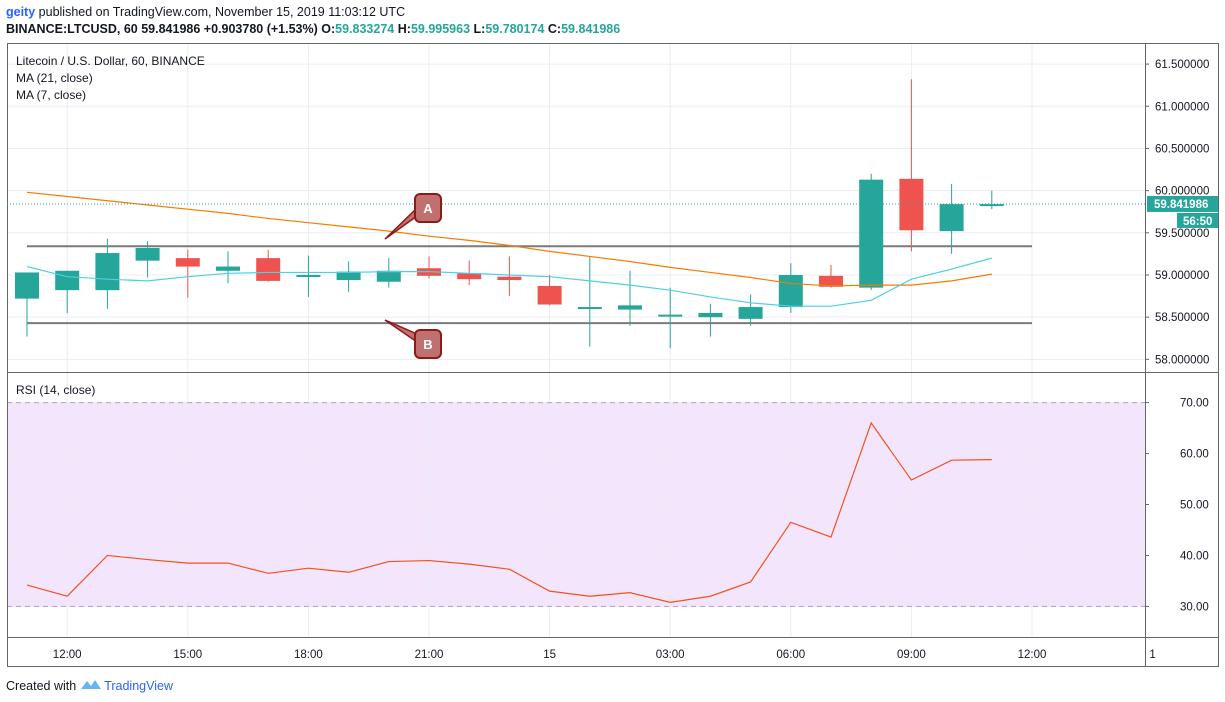 Image resolution: width=1225 pixels, height=702 pixels. What do you see at coordinates (1182, 276) in the screenshot?
I see `price-tick-label: 59.000000` at bounding box center [1182, 276].